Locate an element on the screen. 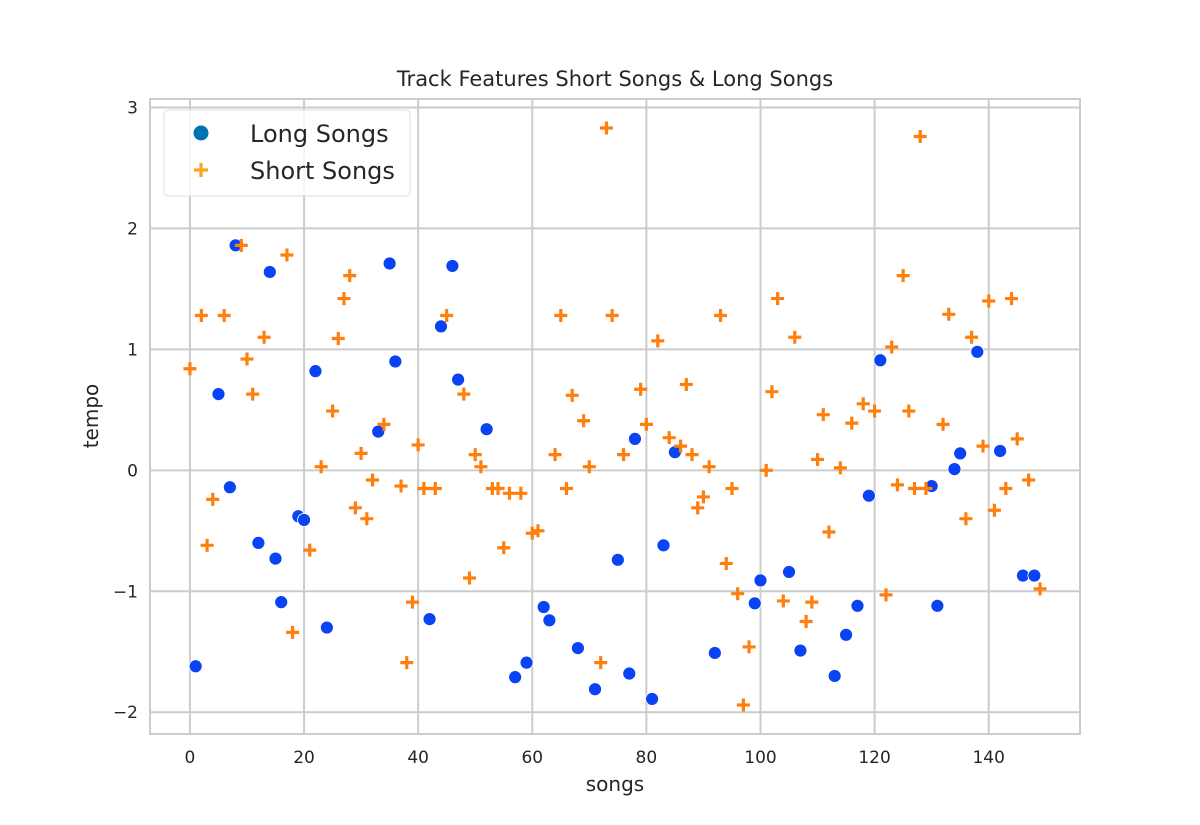 The height and width of the screenshot is (825, 1200). legend-frame is located at coordinates (287, 153).